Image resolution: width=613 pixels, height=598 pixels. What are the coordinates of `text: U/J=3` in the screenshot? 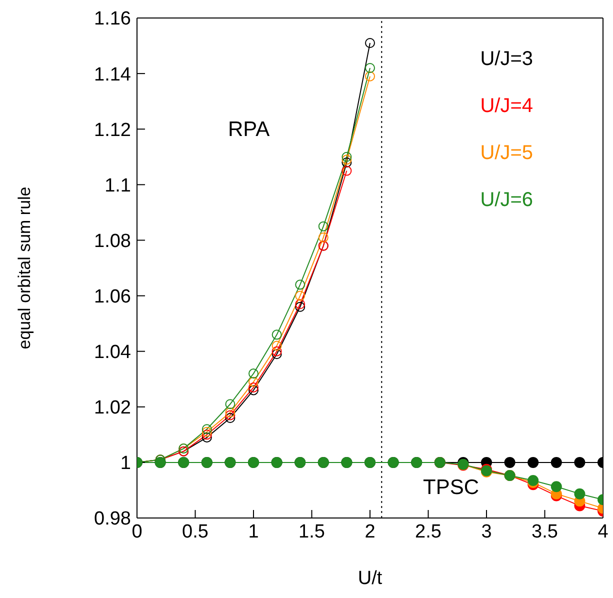 It's located at (506, 59).